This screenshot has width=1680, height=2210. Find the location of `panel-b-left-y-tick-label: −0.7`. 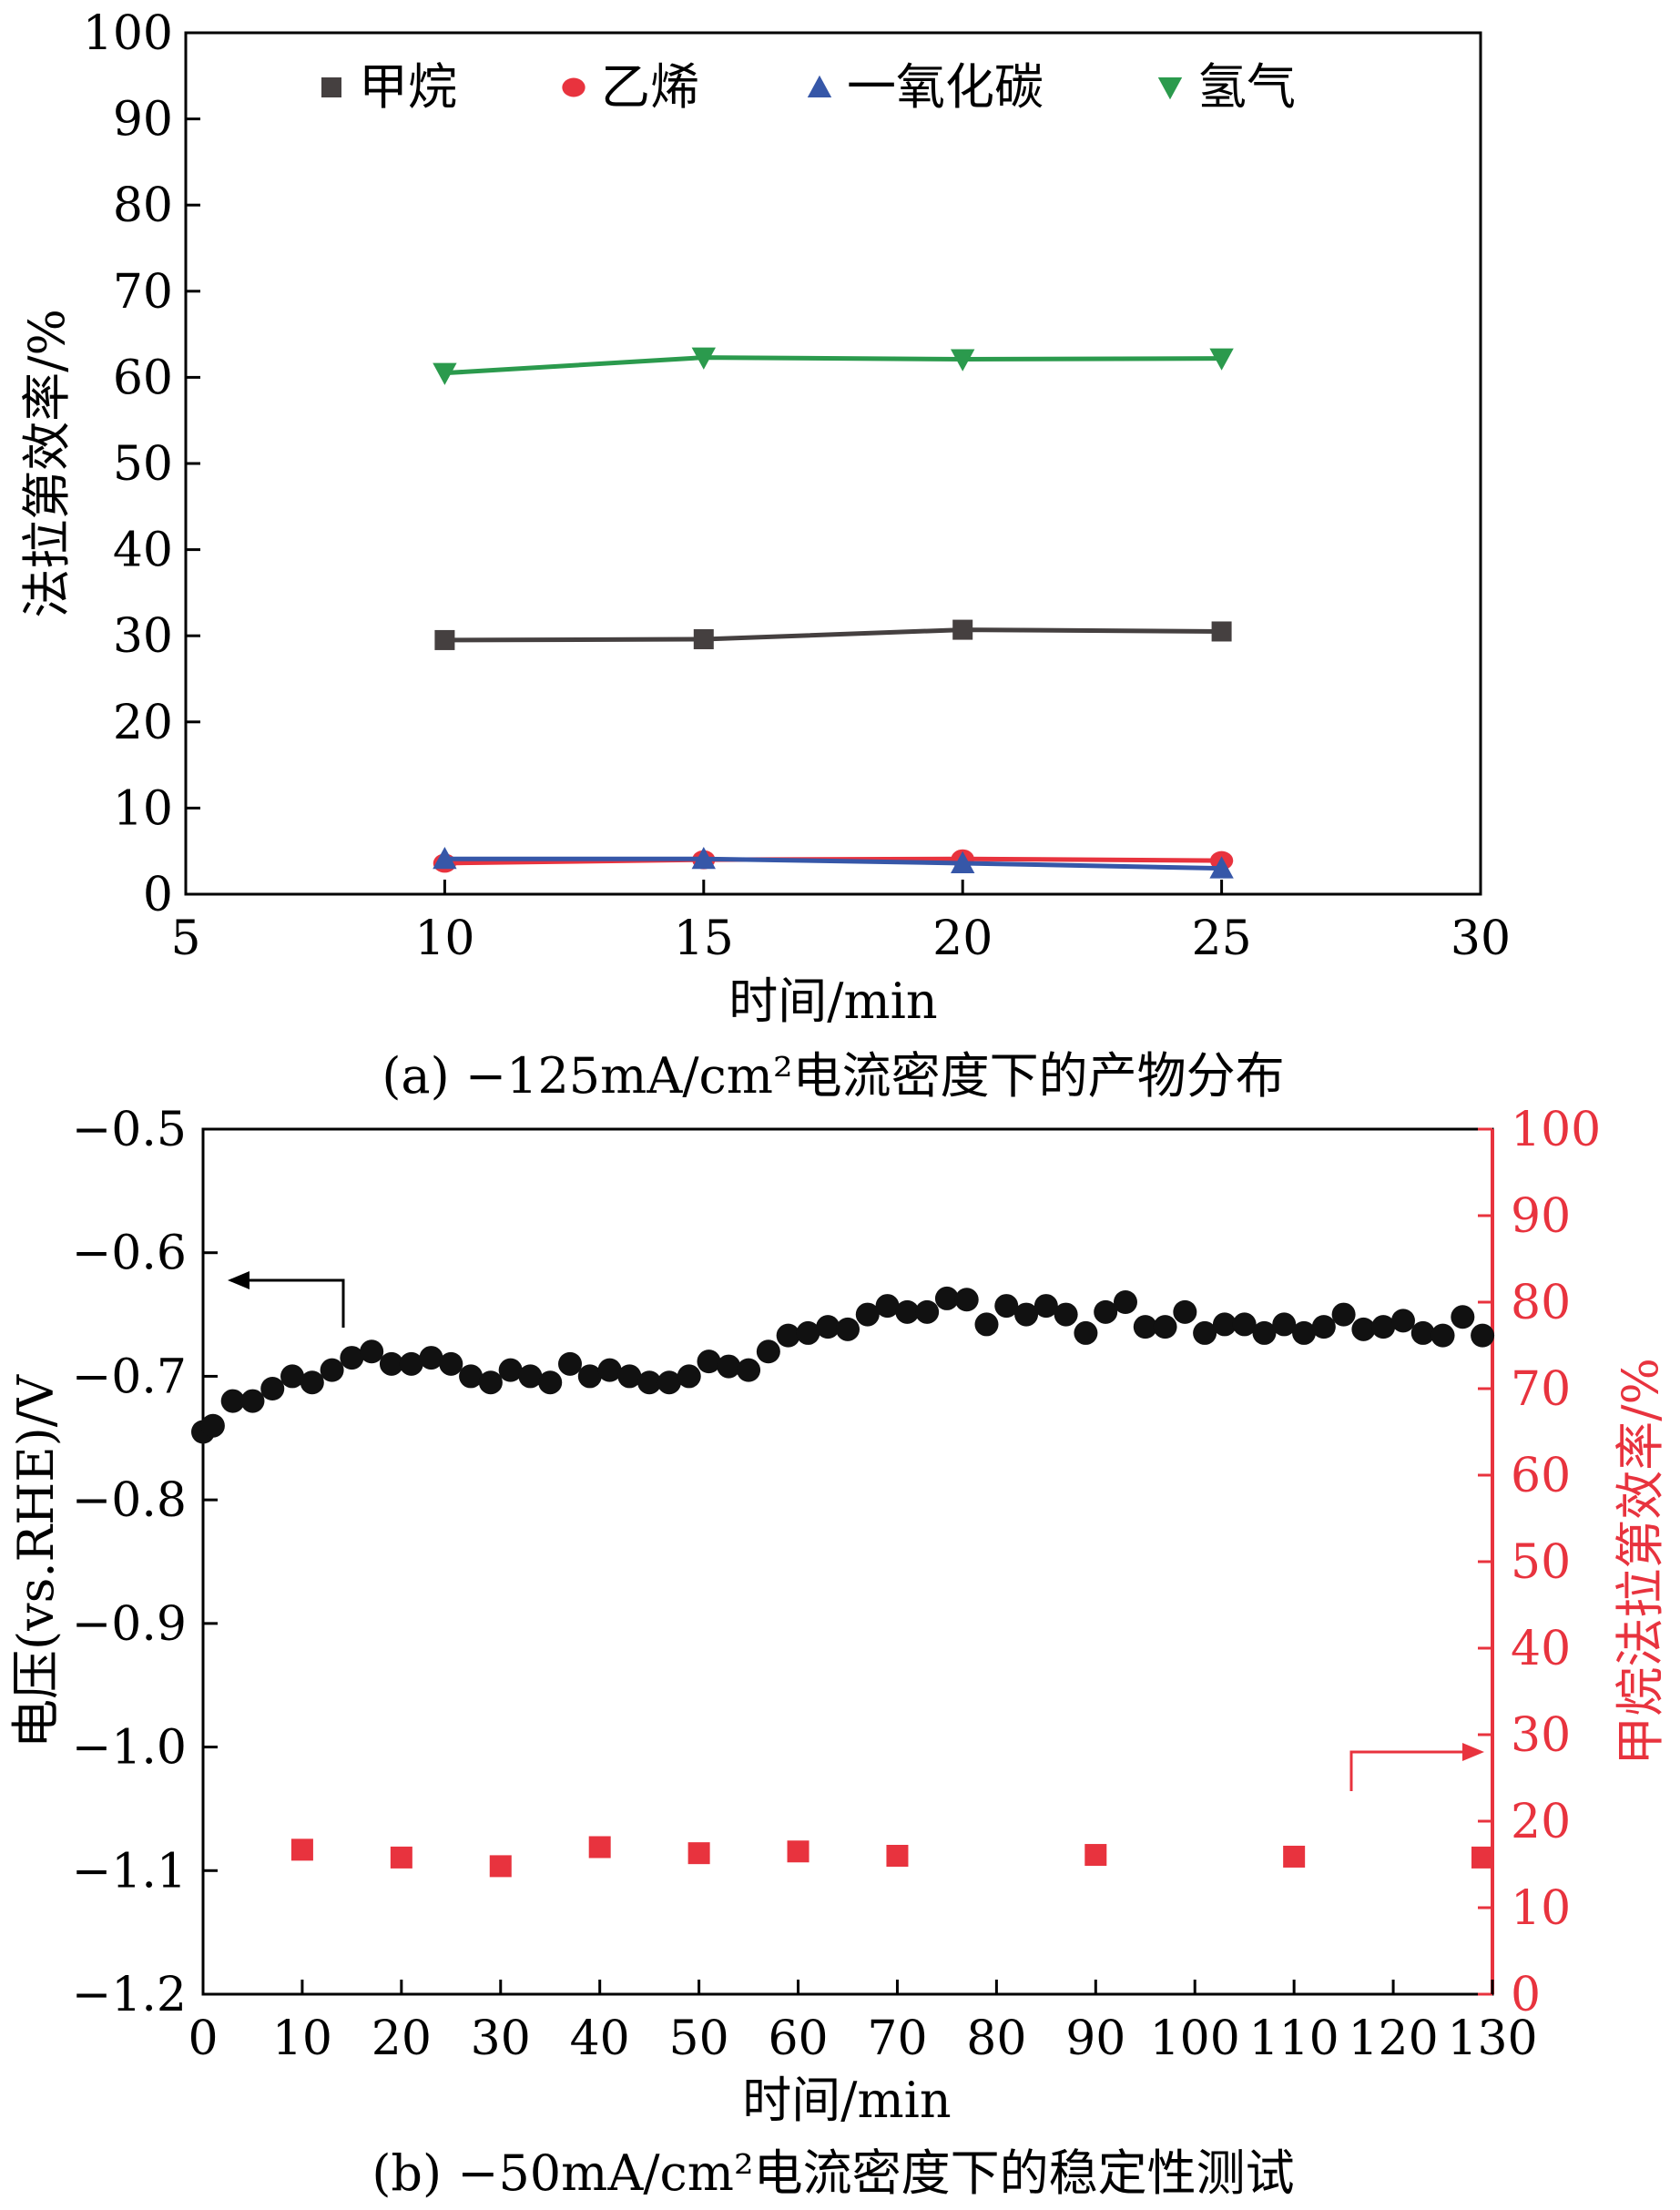

panel-b-left-y-tick-label: −0.7 is located at coordinates (129, 1377).